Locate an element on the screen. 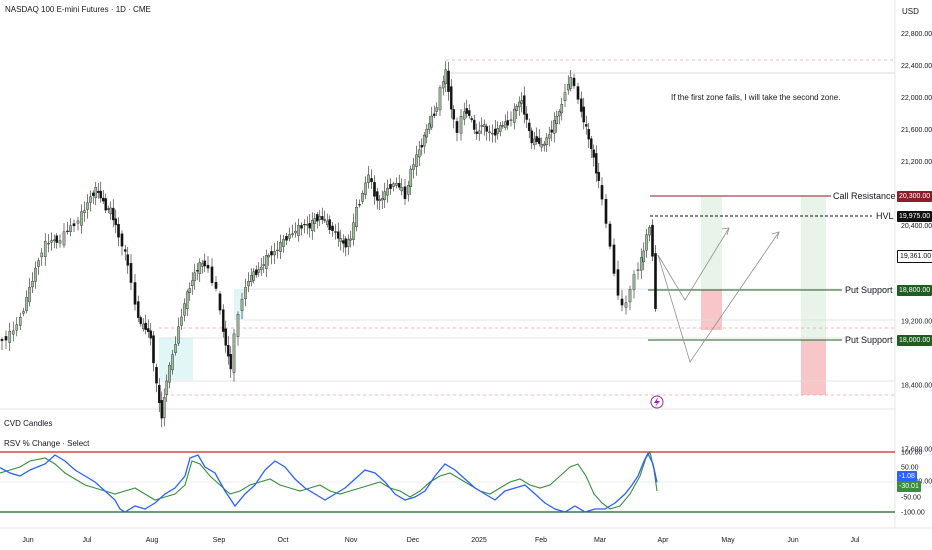 The width and height of the screenshot is (932, 550). price-tick-label: 22,000.00 is located at coordinates (916, 98).